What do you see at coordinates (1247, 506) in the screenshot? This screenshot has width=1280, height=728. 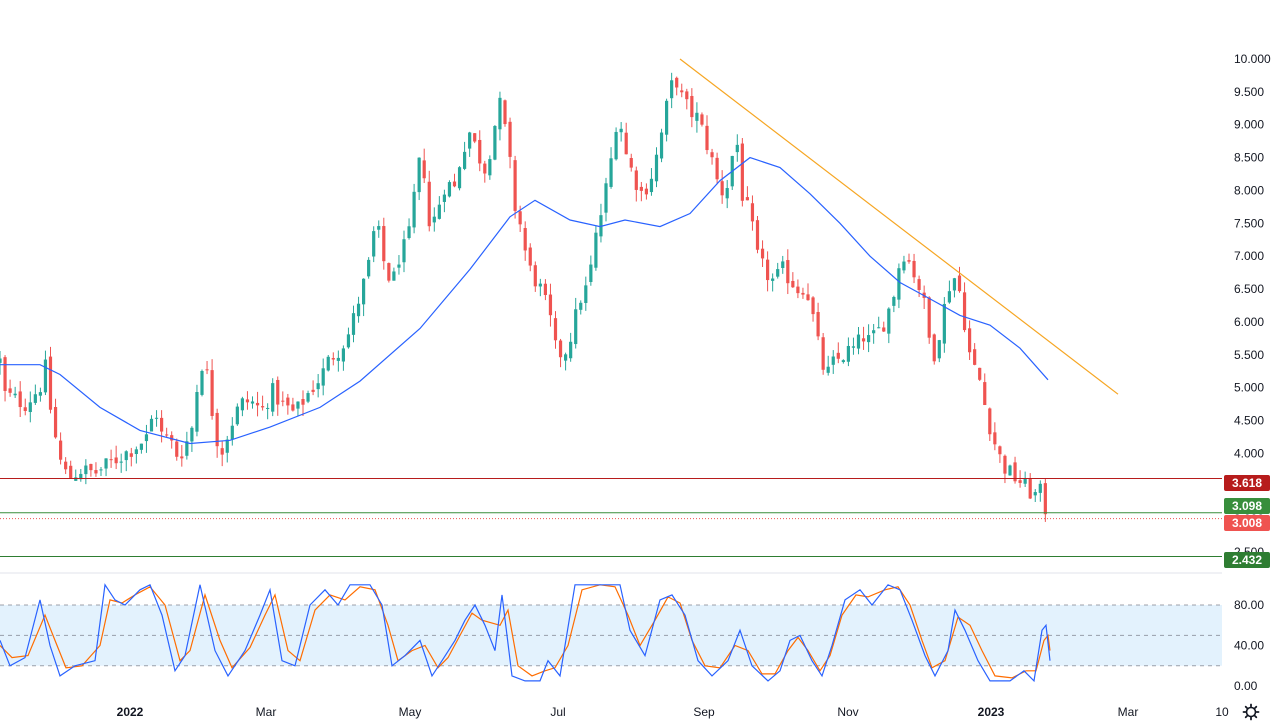 I see `price-badge-3.098: 3.098` at bounding box center [1247, 506].